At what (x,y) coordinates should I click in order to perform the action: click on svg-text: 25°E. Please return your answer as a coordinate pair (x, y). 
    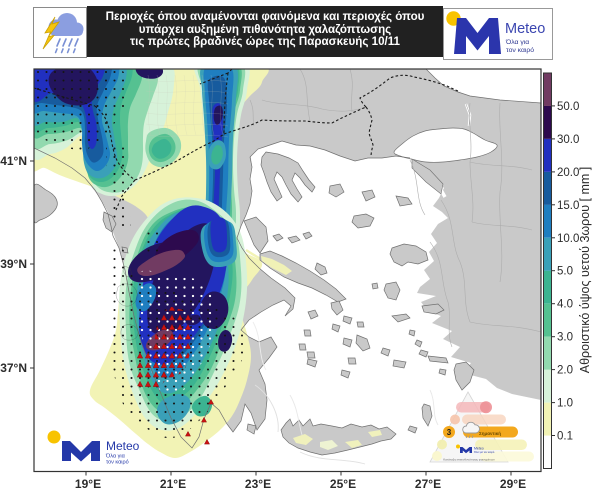
    Looking at the image, I should click on (343, 484).